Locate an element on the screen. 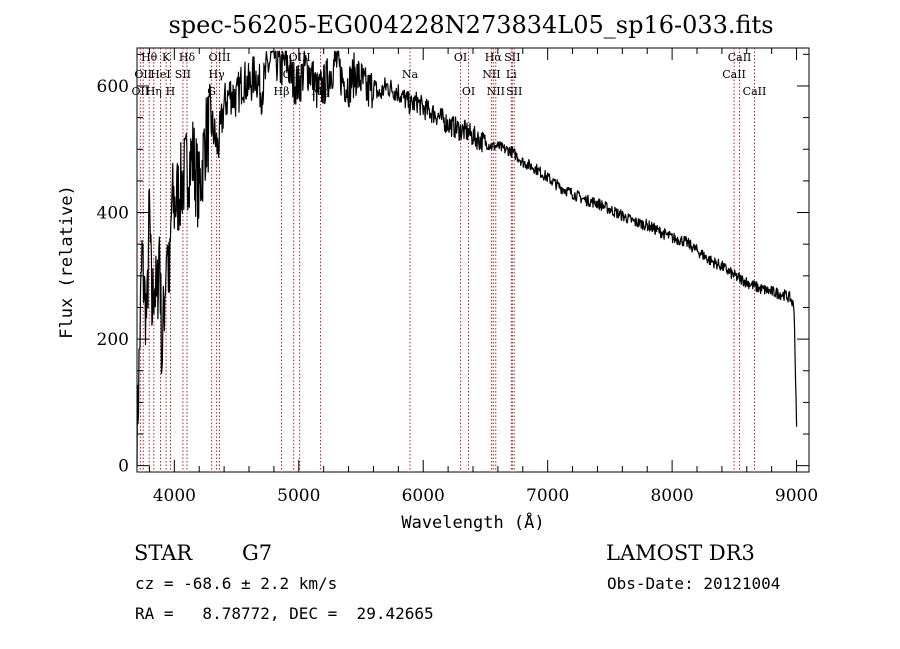  spectral-line-label: Hβ is located at coordinates (282, 91).